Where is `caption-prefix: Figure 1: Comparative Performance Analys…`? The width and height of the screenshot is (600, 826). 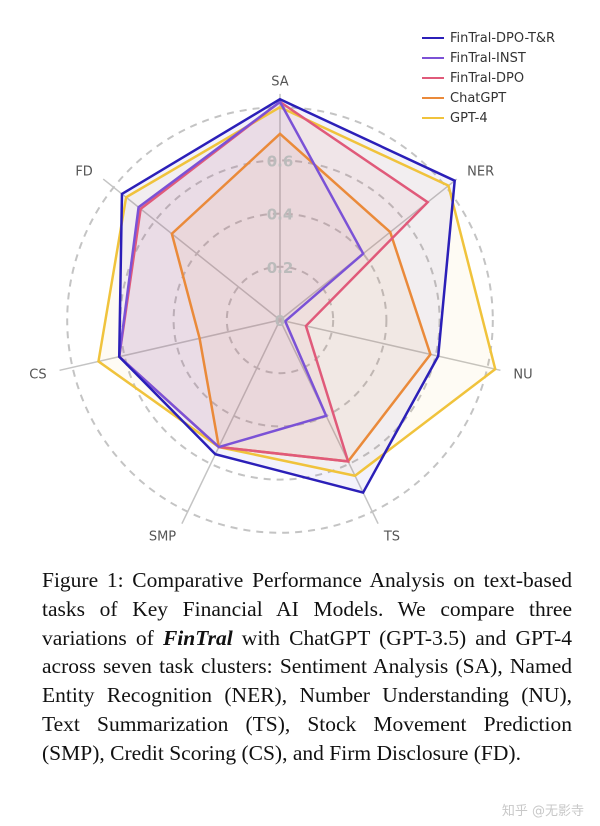
caption-prefix: Figure 1: Comparative Performance Analys… is located at coordinates (307, 609).